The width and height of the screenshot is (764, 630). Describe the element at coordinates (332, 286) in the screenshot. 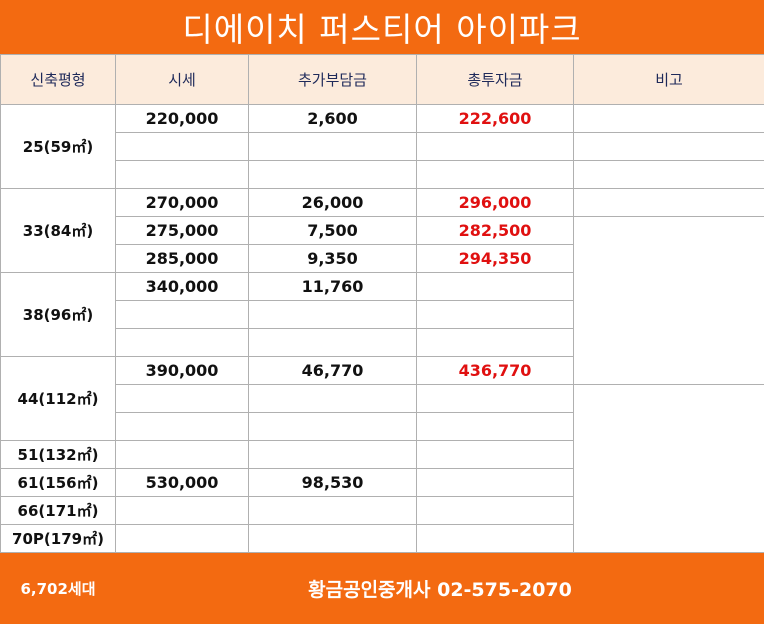

I see `extra-cell: 11,760` at that location.